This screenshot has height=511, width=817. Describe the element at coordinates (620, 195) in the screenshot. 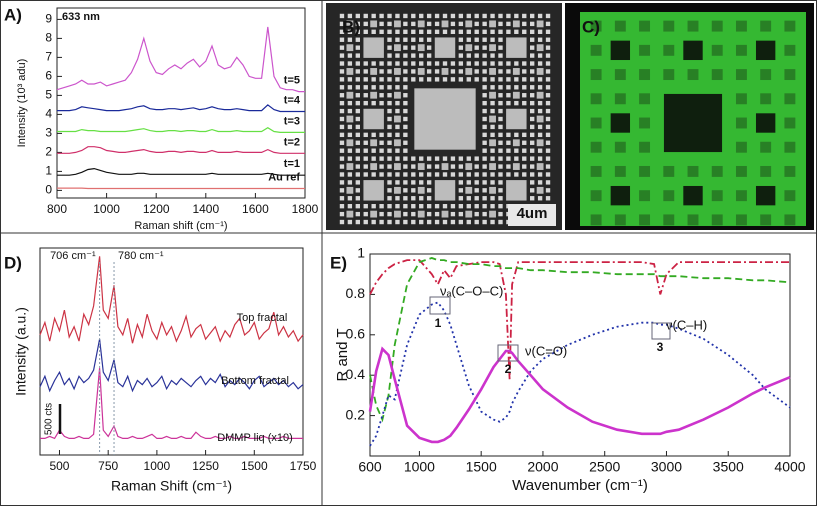

I see `dark-square` at that location.